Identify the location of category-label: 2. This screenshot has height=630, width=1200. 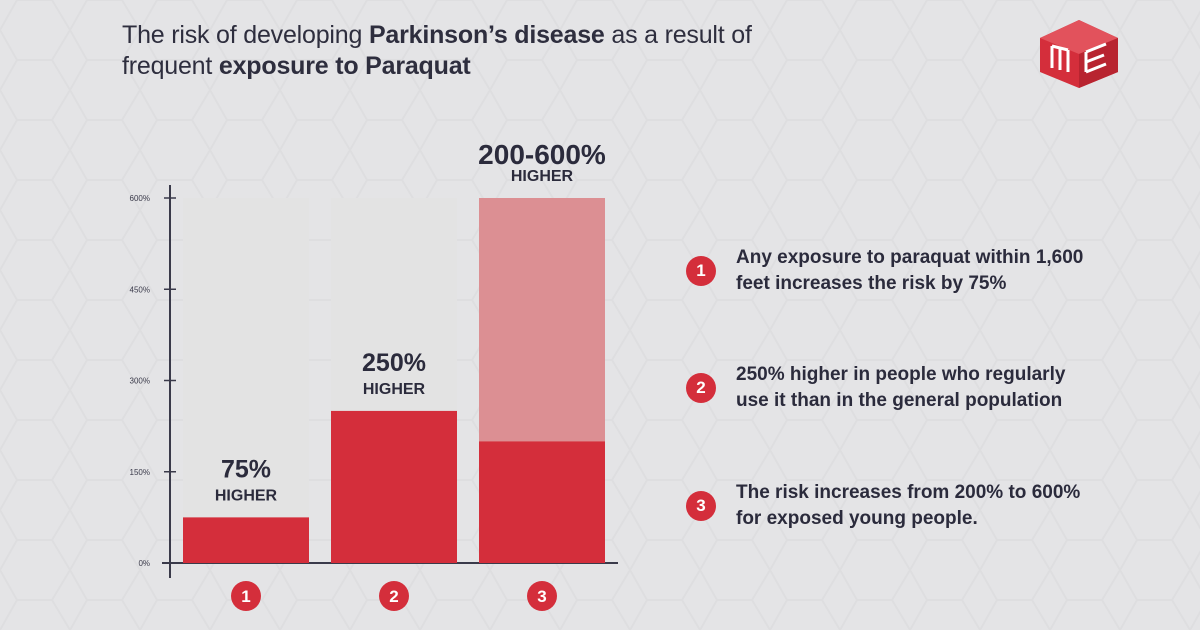
(393, 596).